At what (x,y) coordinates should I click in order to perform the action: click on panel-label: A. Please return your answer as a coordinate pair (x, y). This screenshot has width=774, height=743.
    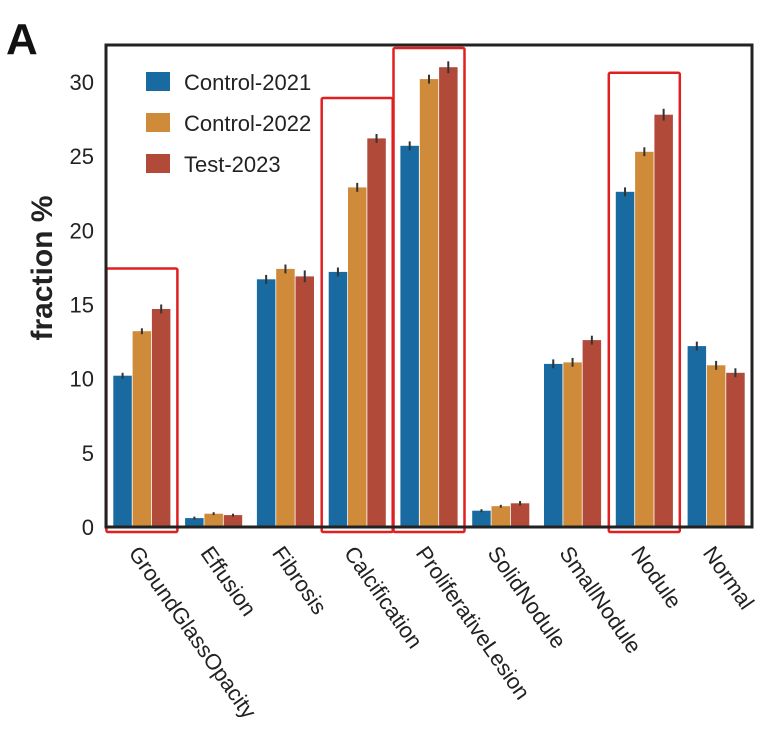
    Looking at the image, I should click on (22, 39).